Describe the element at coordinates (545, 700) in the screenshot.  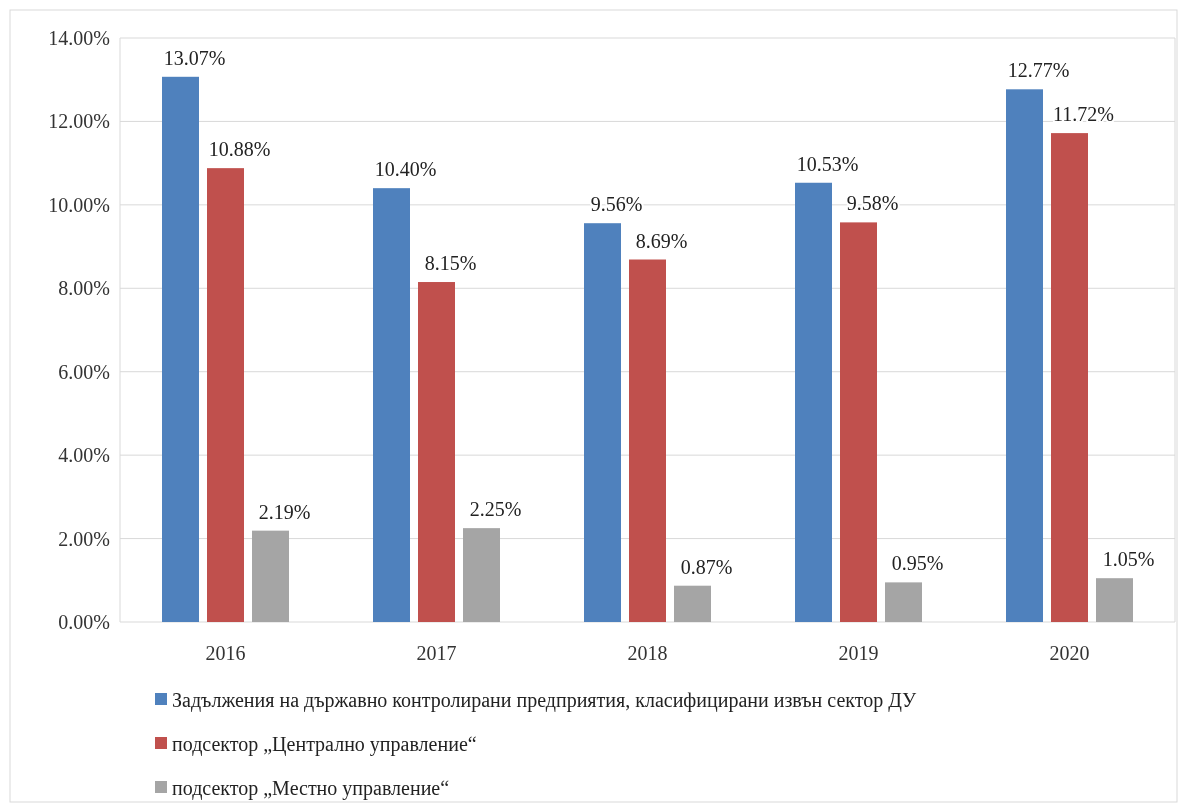
I see `legend-label: Задължения на държавно контролирани предприятия, класифицирани извън сектор ДУ` at that location.